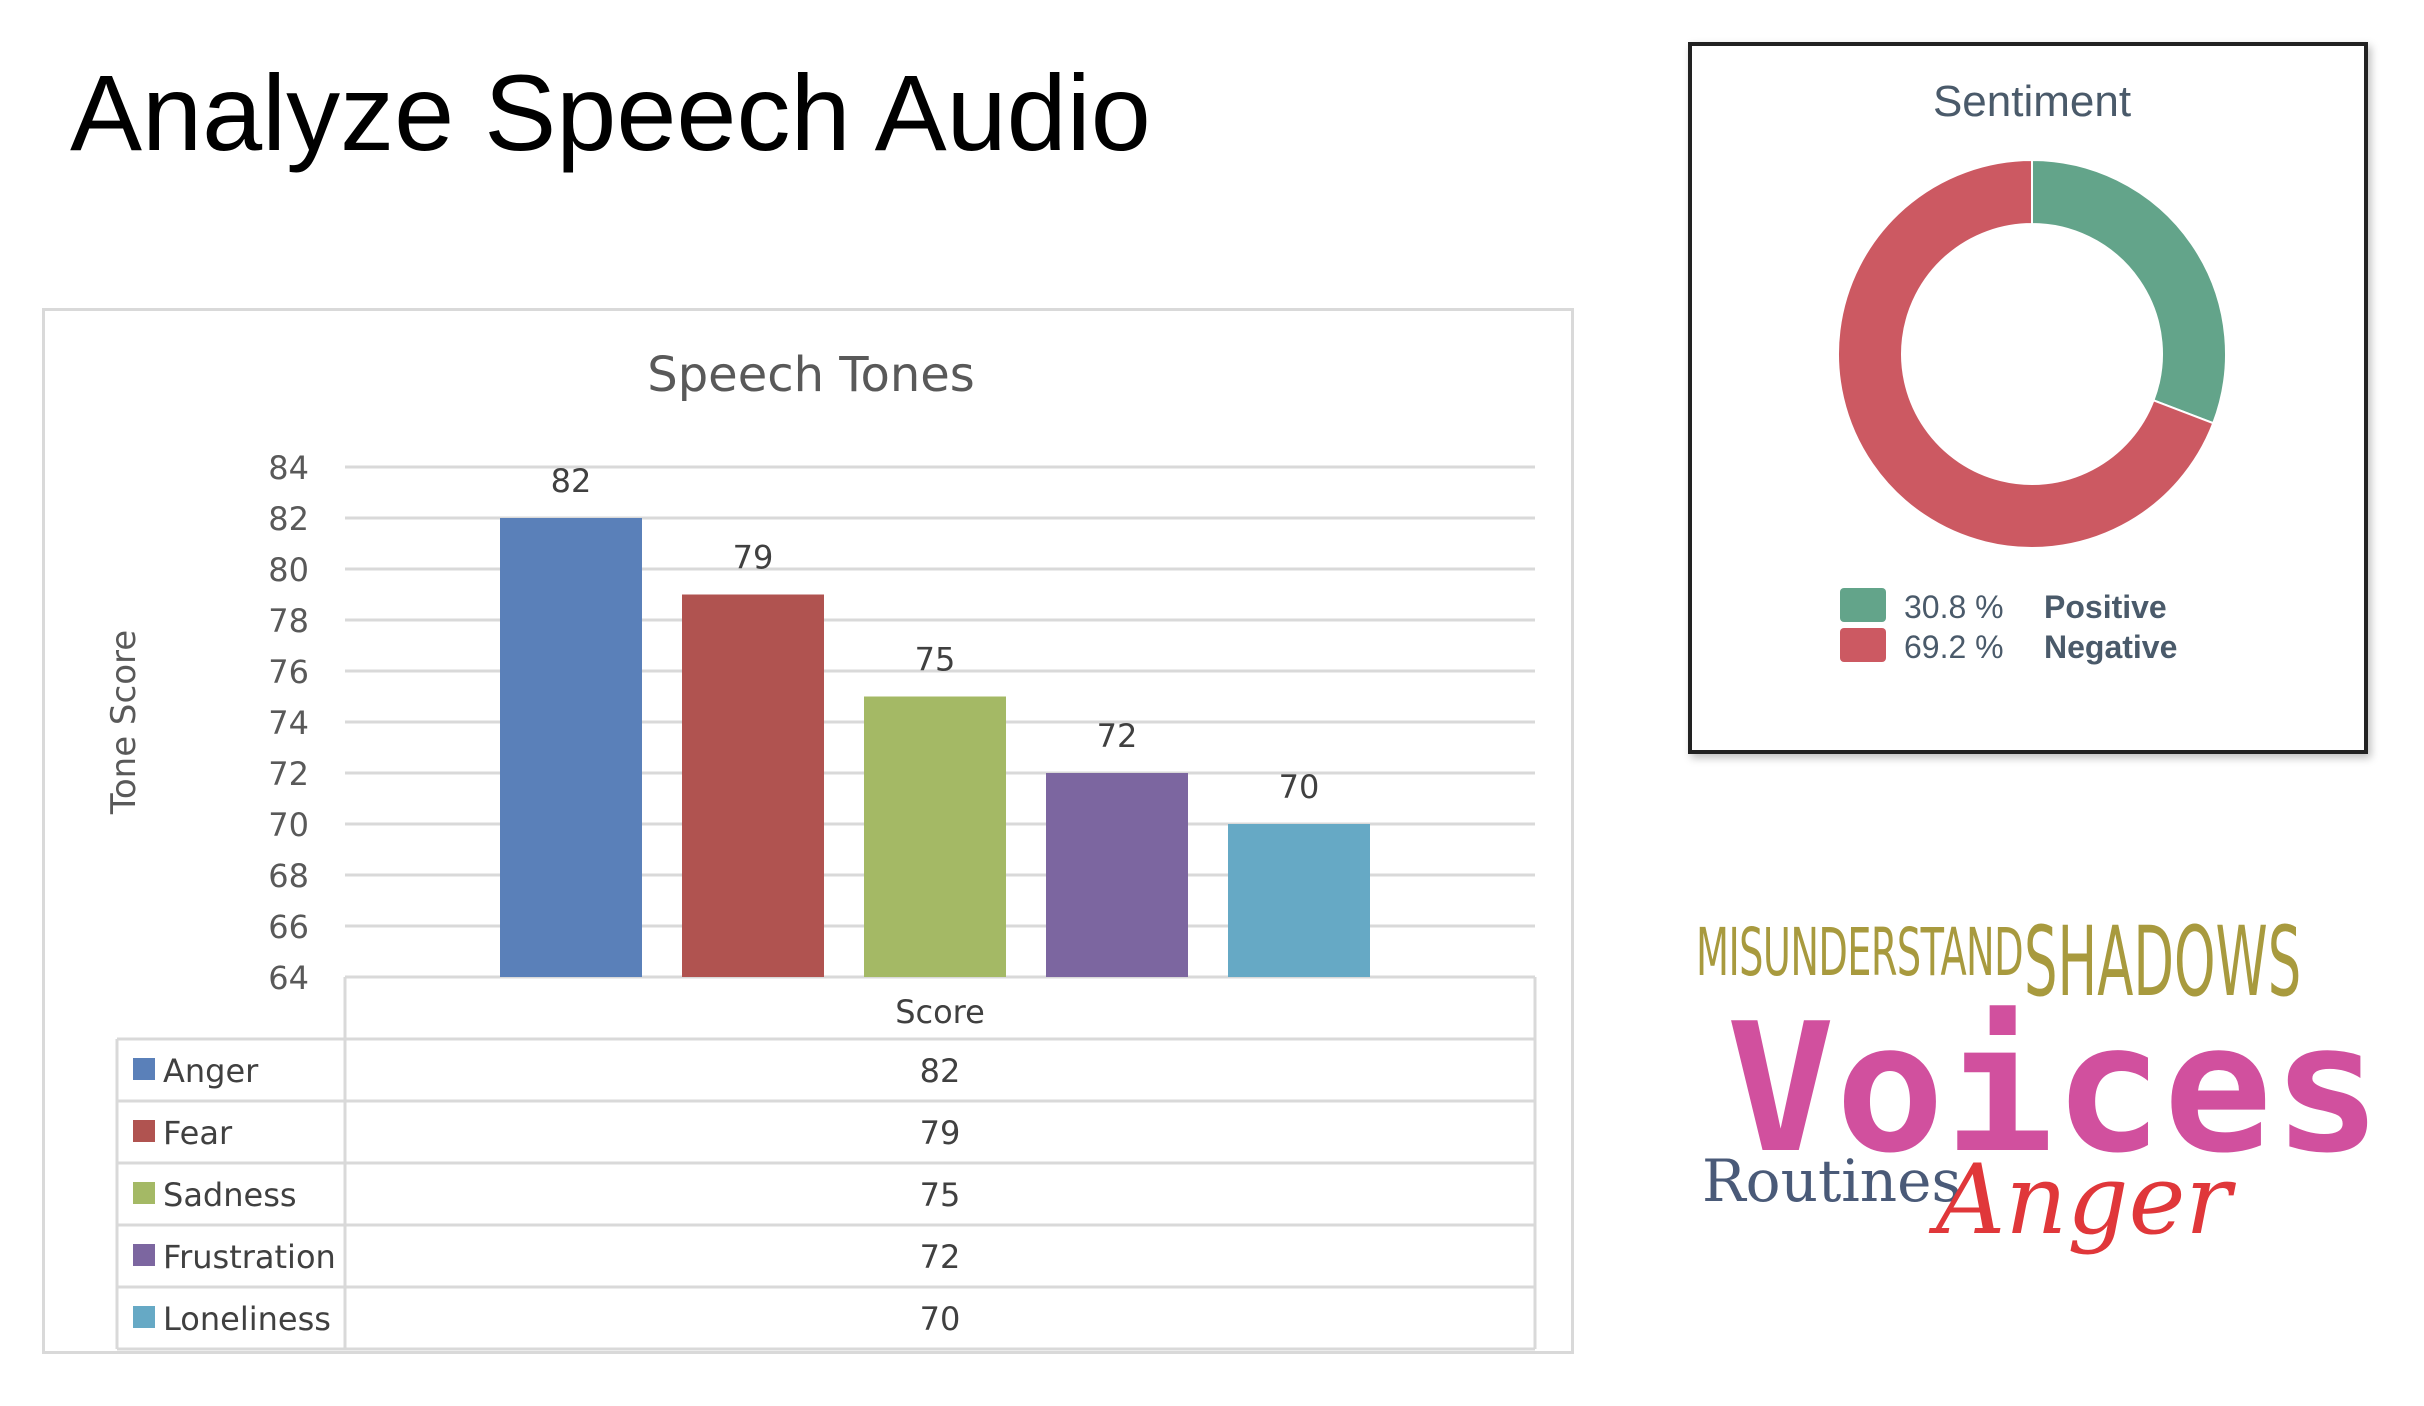 This screenshot has width=2424, height=1406. Describe the element at coordinates (288, 672) in the screenshot. I see `y-tick-label: 76` at that location.